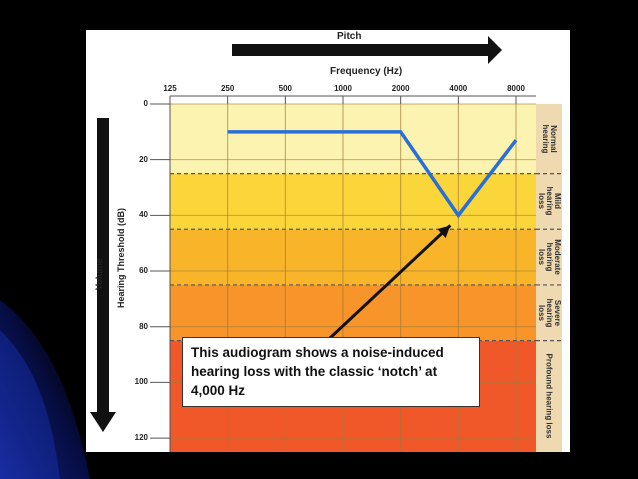  I want to click on band-label-0: Normal hearing, so click(549, 139).